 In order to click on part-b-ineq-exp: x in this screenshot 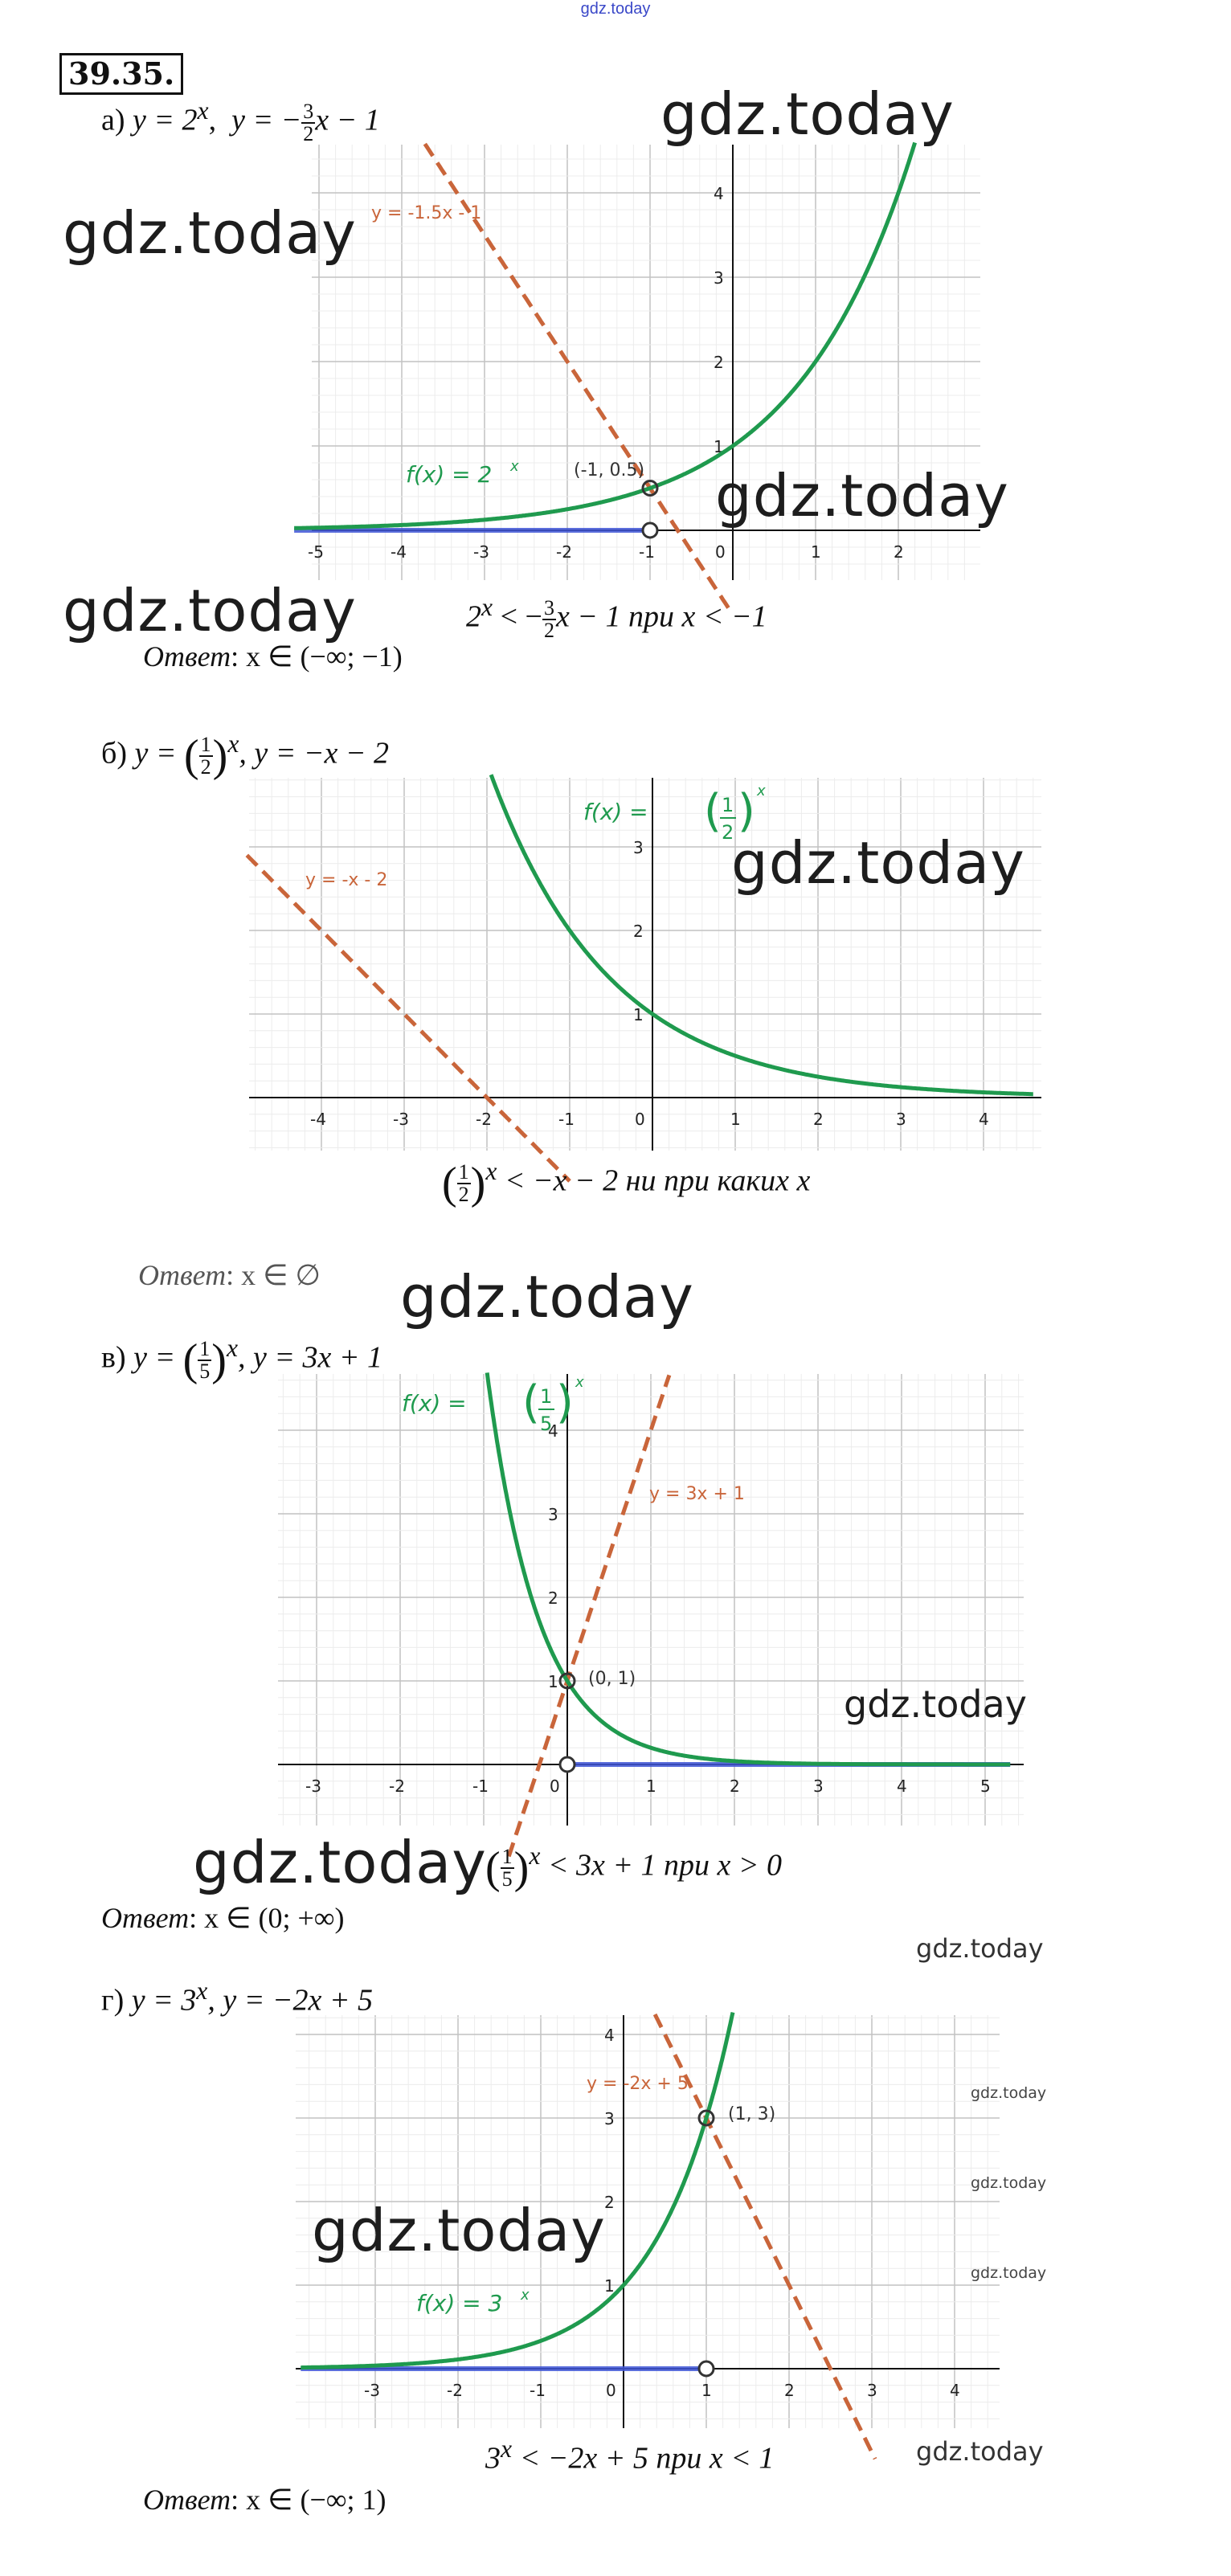, I will do `click(491, 1171)`.